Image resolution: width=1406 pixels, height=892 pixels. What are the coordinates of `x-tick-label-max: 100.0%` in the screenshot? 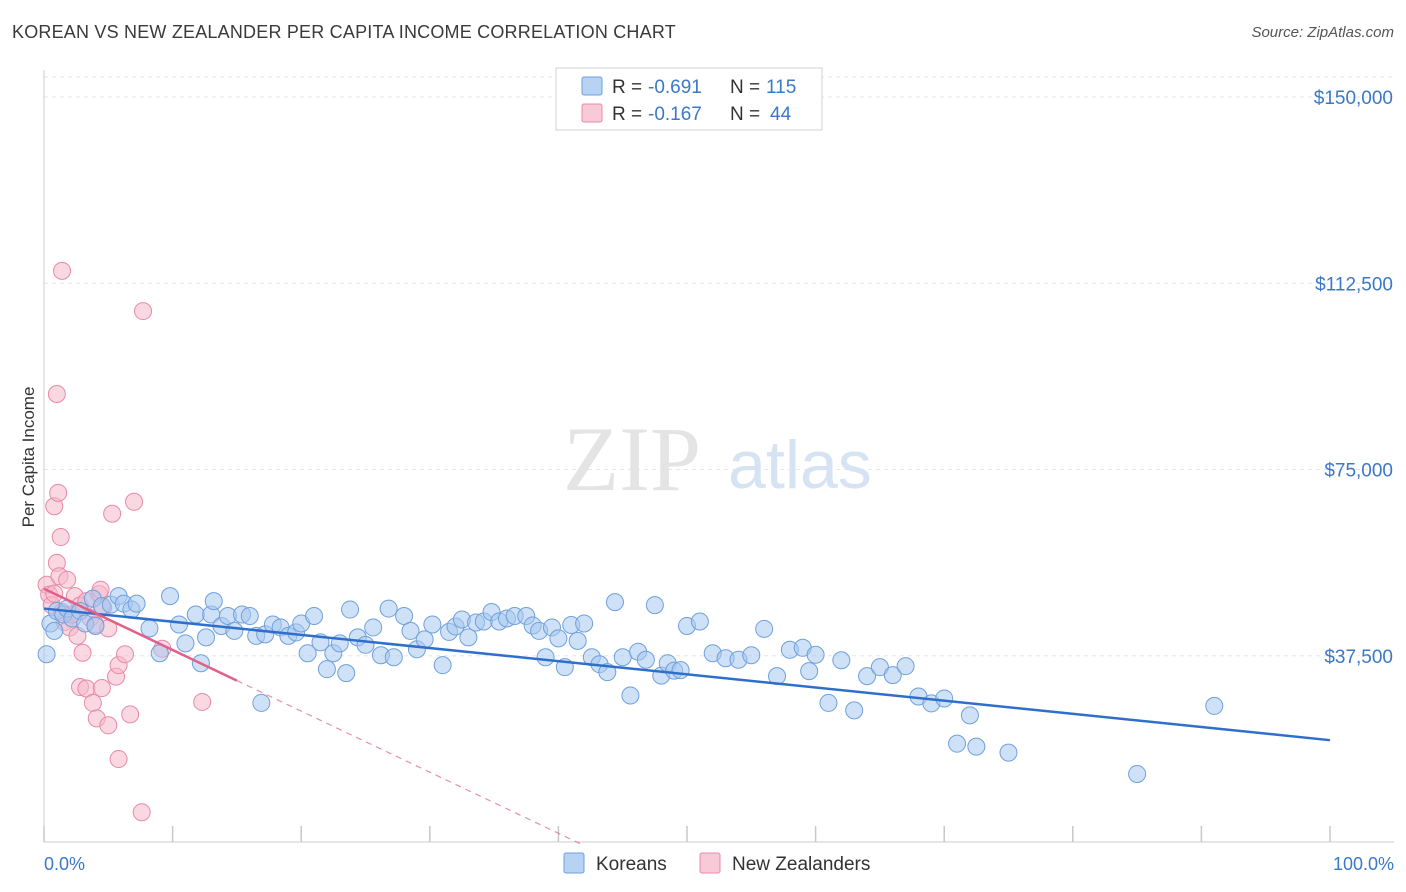 It's located at (1363, 864).